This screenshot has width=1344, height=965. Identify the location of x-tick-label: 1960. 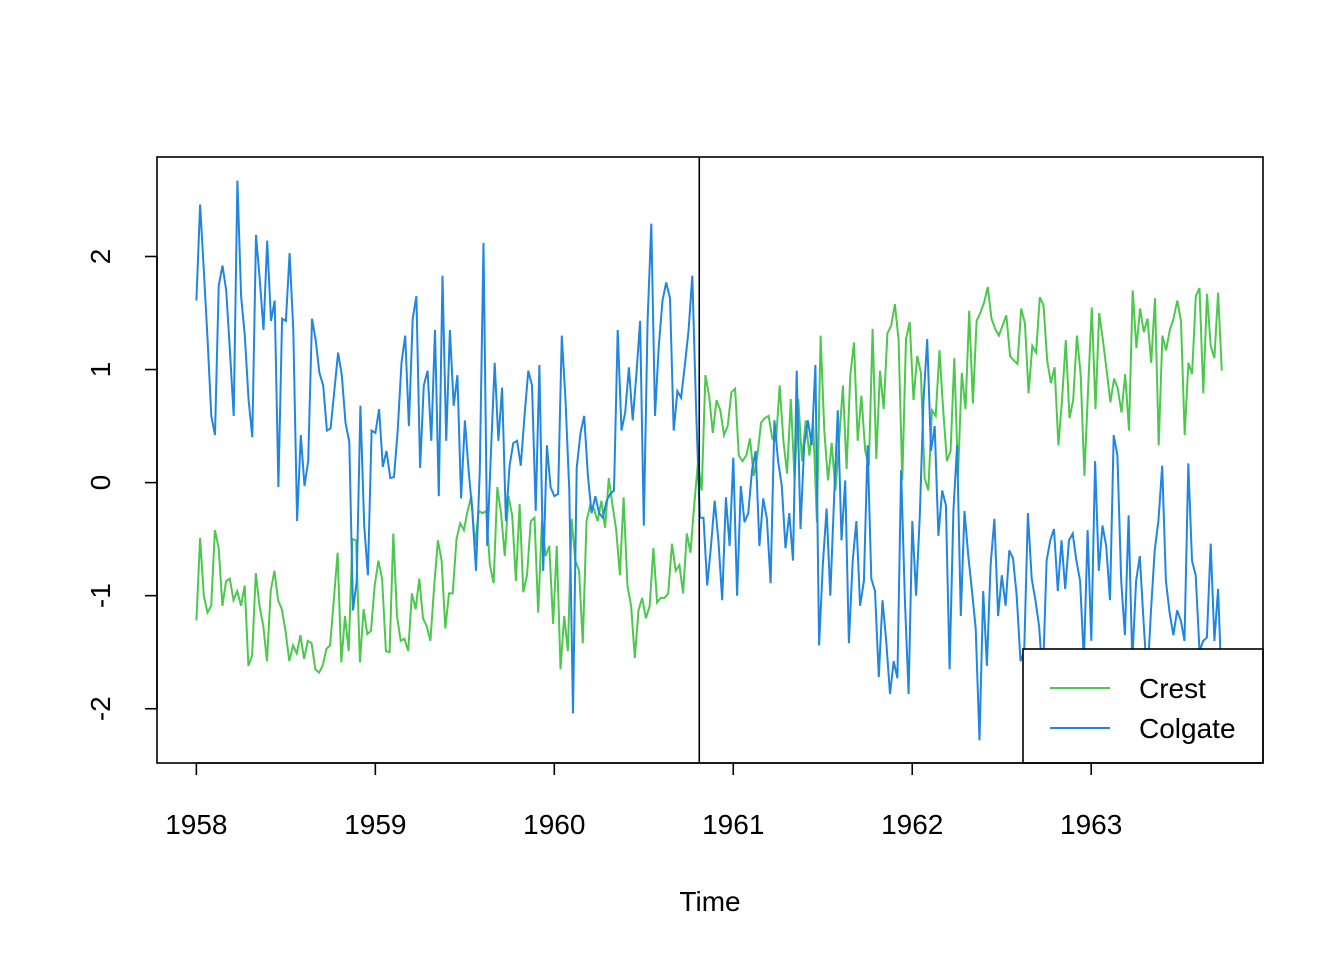
(554, 824).